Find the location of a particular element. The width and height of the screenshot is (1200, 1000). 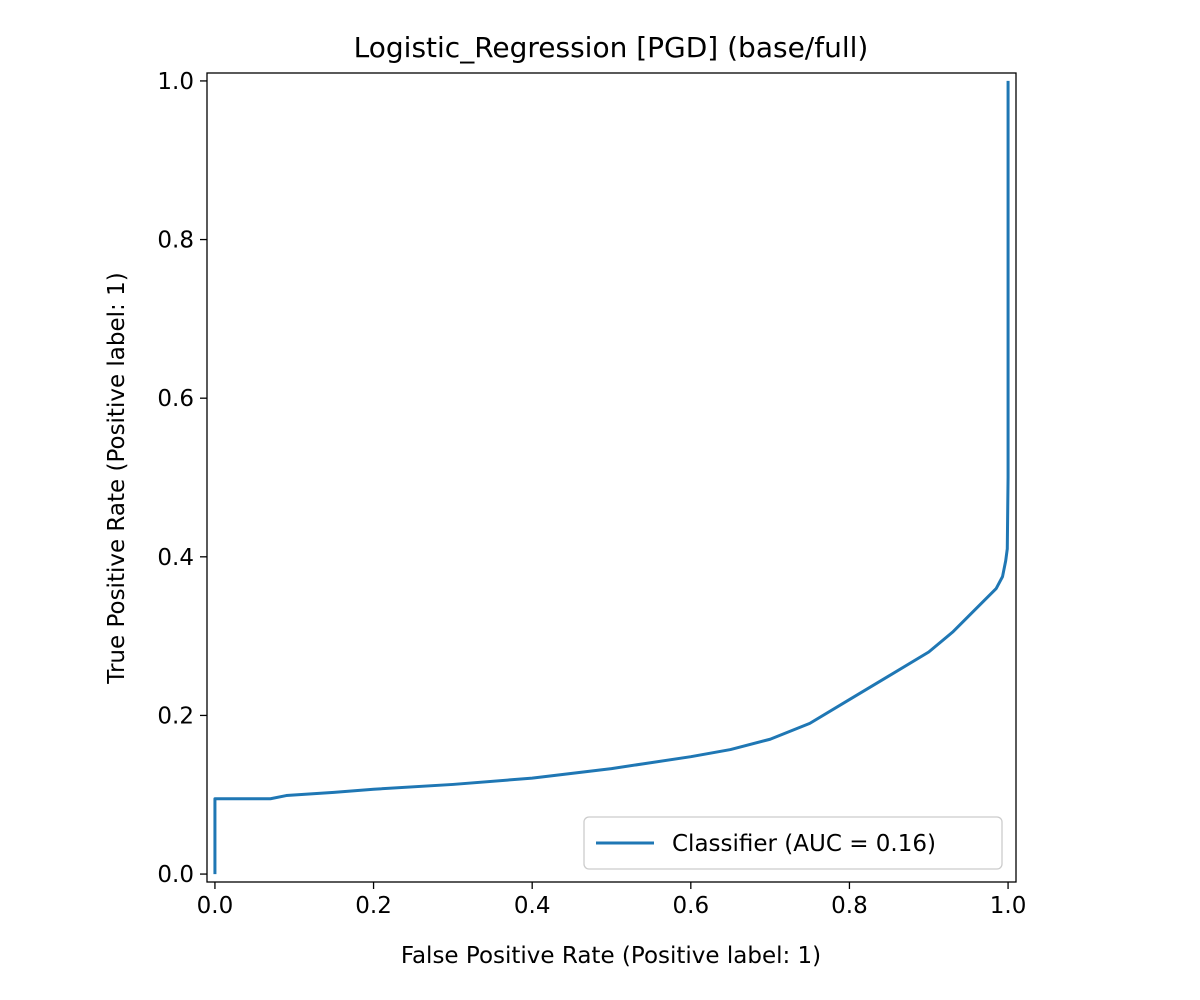

legend-box is located at coordinates (793, 843).